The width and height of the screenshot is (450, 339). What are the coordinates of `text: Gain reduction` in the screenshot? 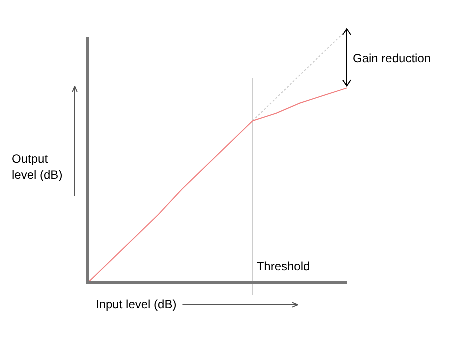 It's located at (392, 58).